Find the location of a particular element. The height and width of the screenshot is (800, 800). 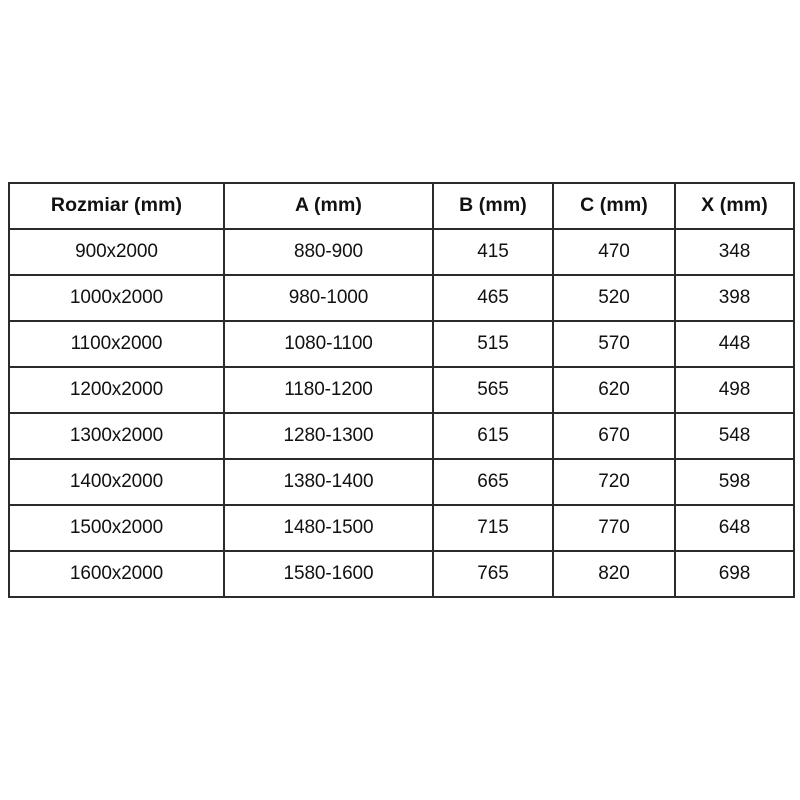

cell-a: 880-900 is located at coordinates (328, 252).